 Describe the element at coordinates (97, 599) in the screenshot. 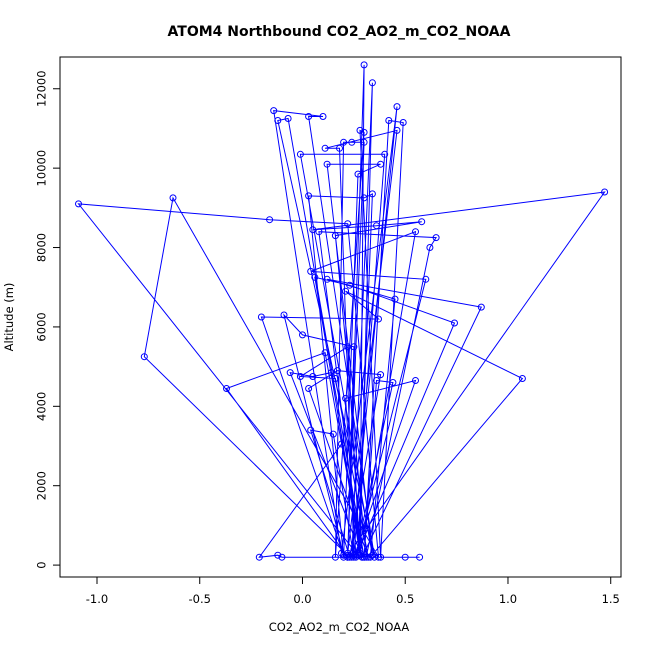

I see `x-tick-label: -1.0` at that location.